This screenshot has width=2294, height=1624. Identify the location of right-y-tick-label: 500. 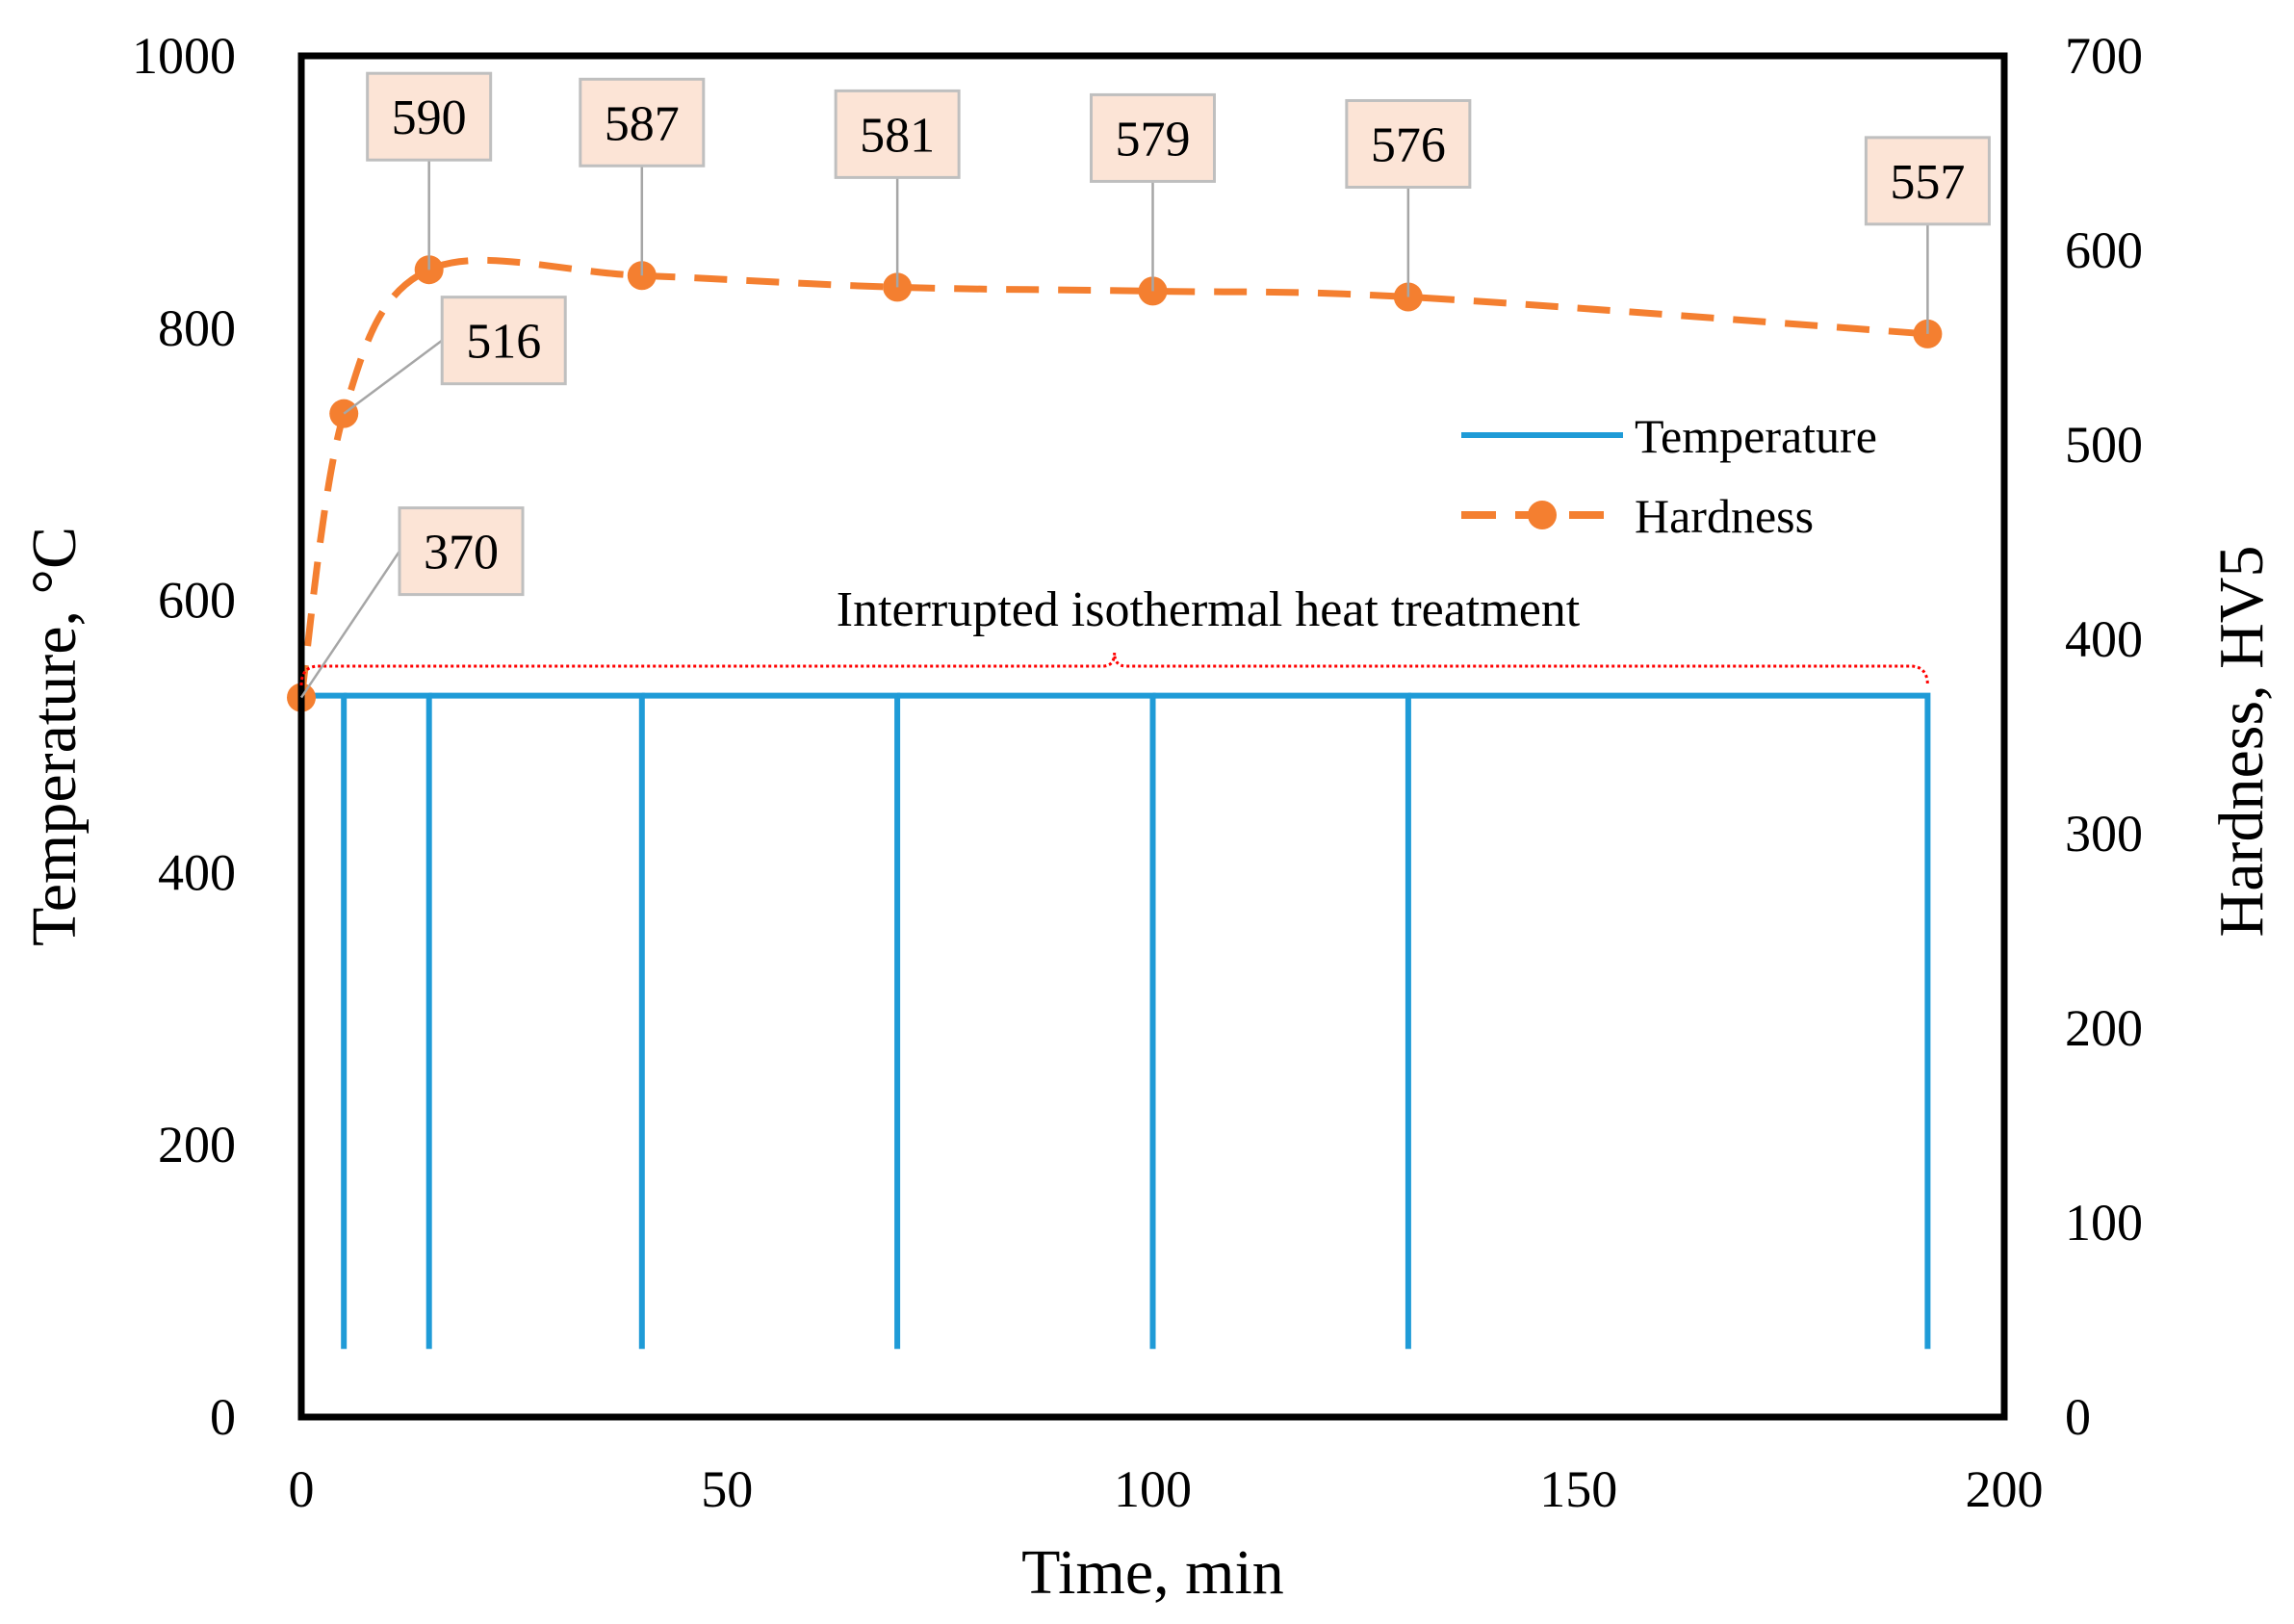
(2104, 445).